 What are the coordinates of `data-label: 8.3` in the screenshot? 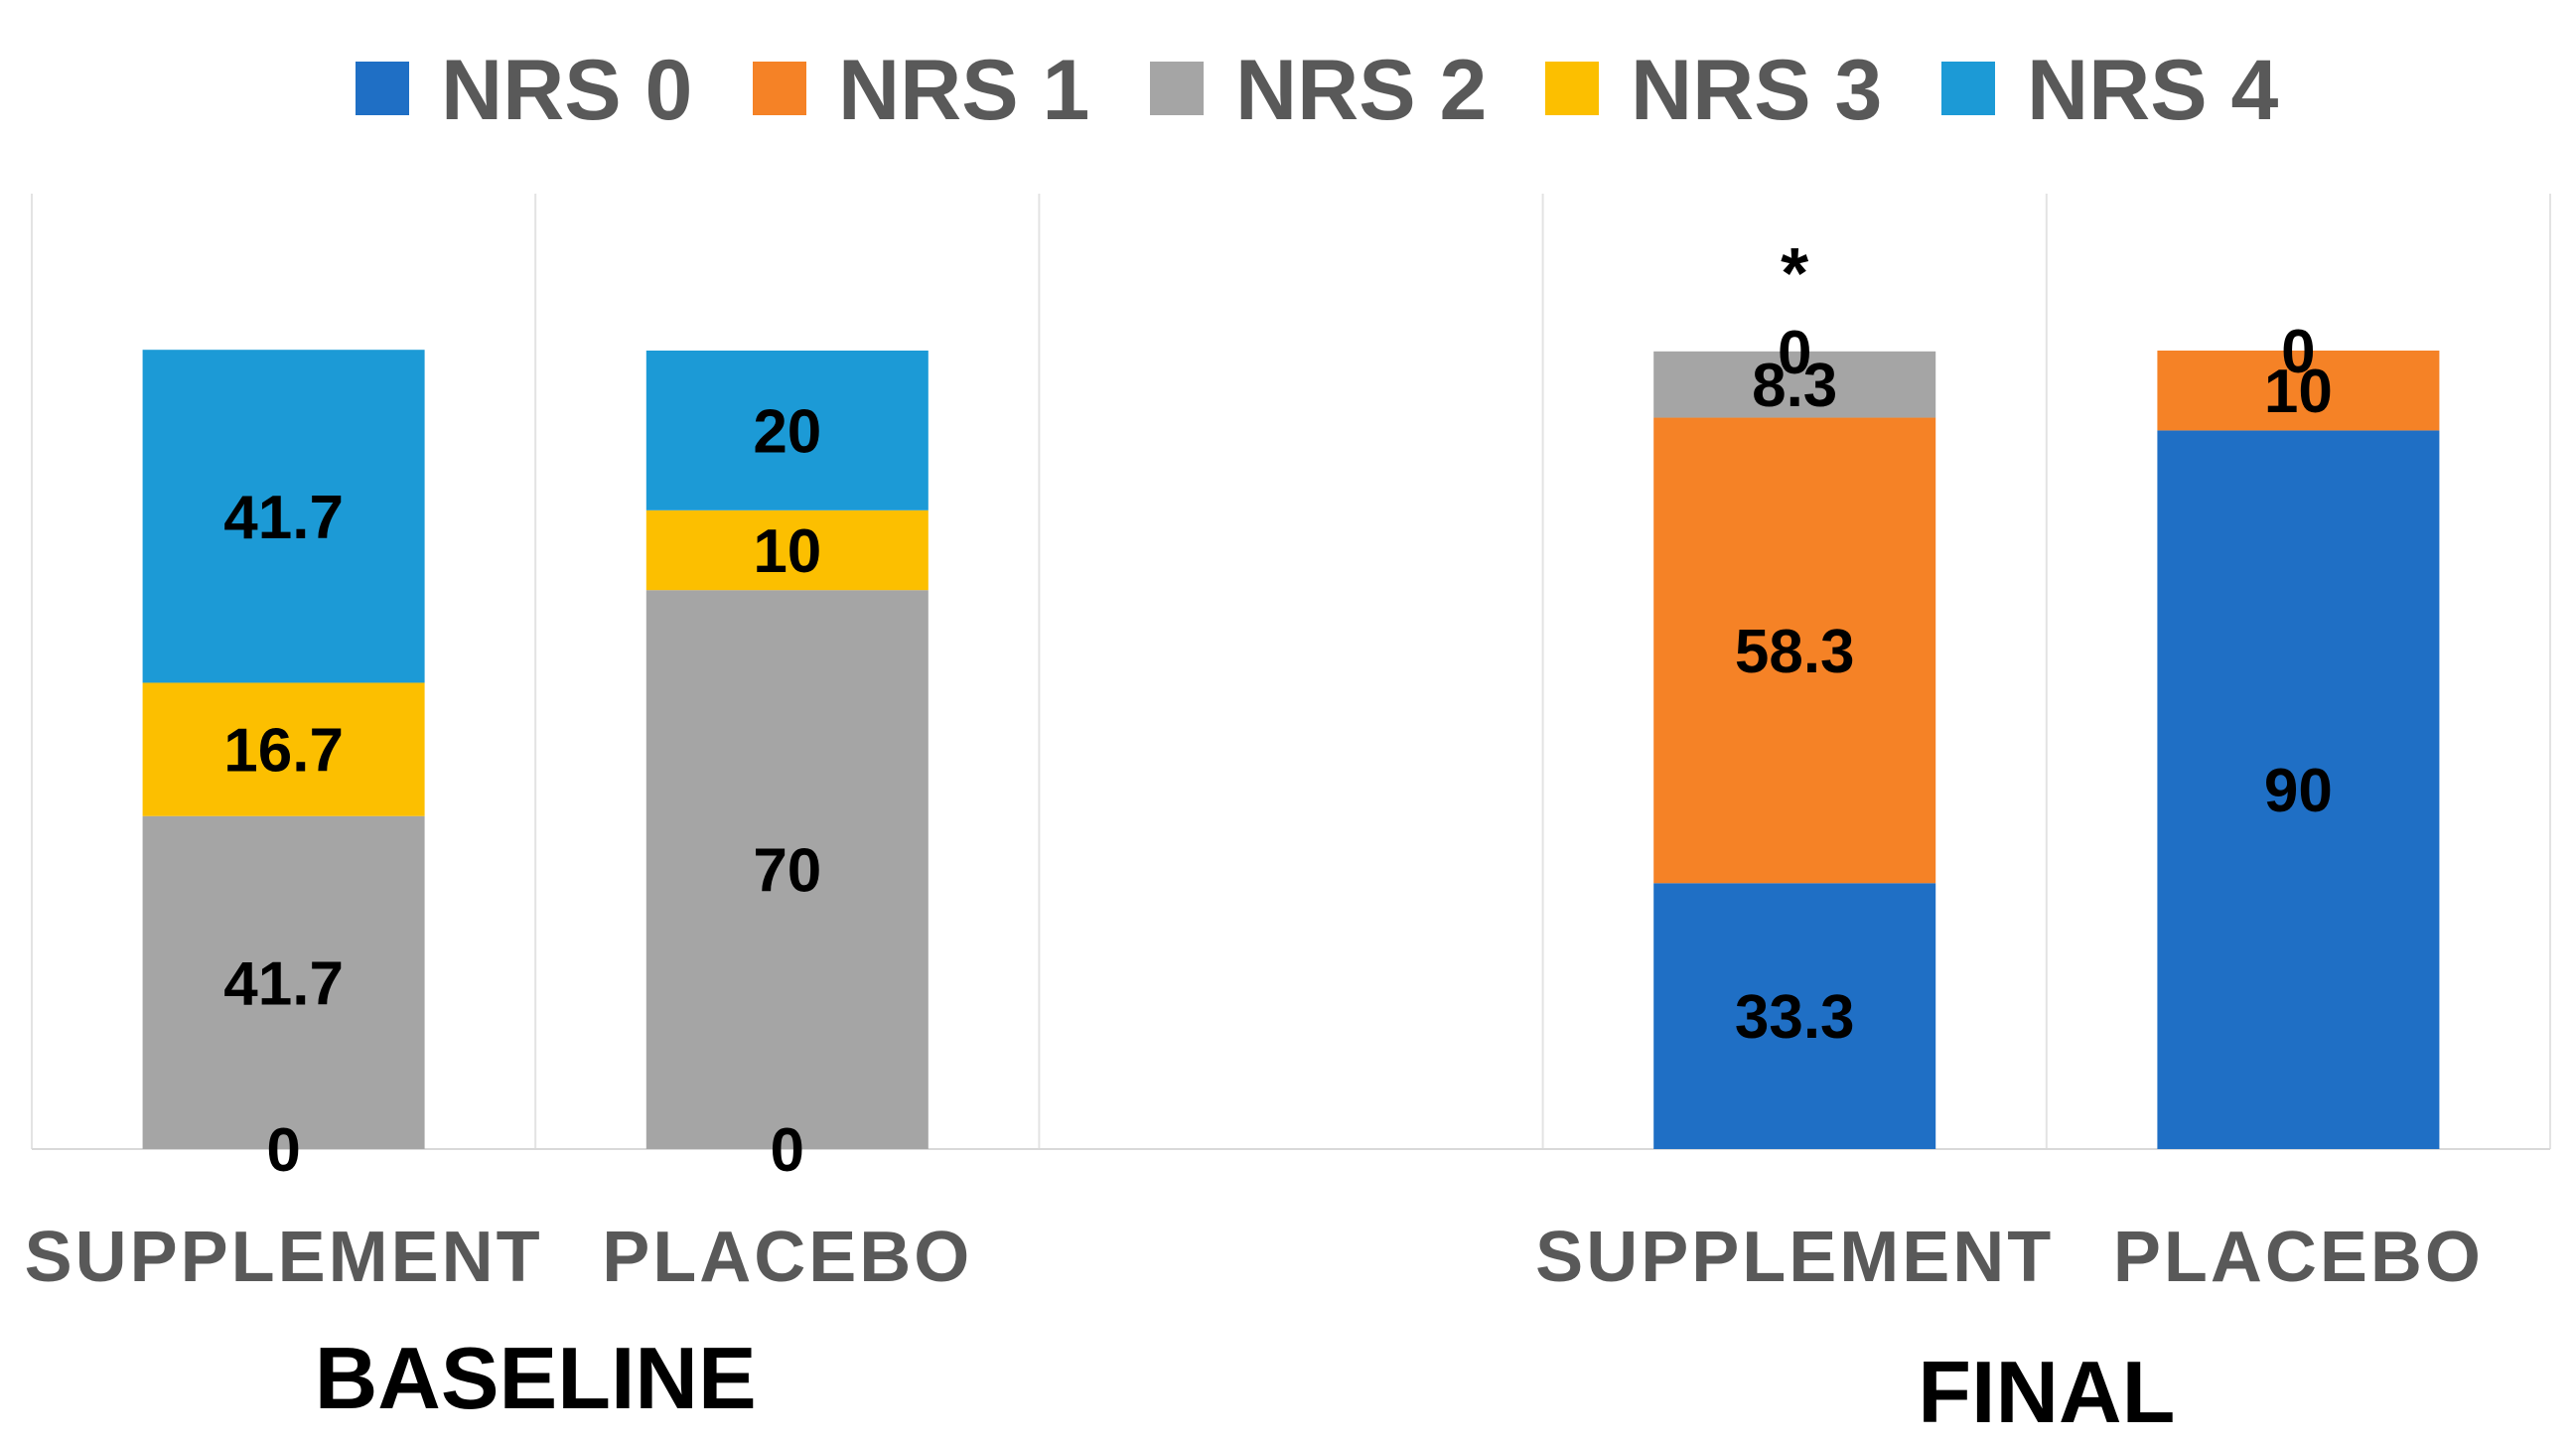 It's located at (1795, 386).